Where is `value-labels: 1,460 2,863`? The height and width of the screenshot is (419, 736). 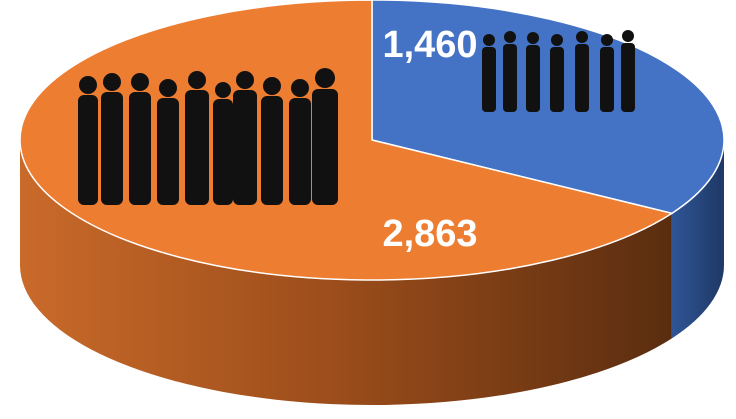 value-labels: 1,460 2,863 is located at coordinates (429, 139).